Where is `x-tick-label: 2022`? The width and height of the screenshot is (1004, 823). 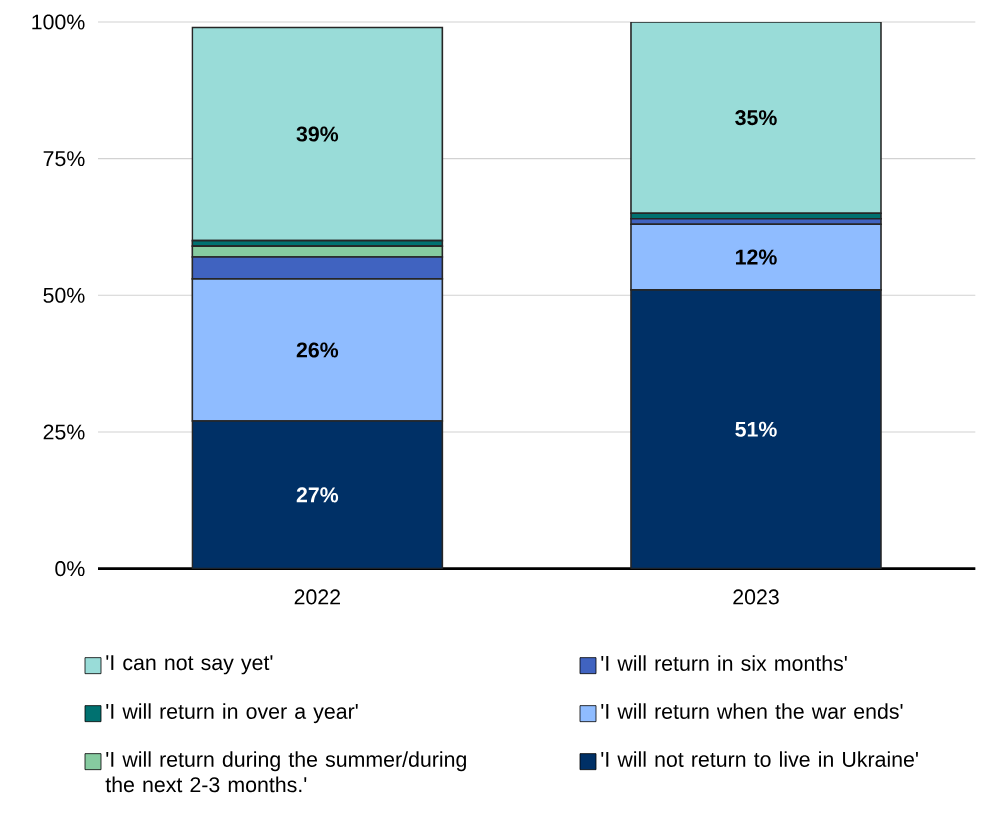
x-tick-label: 2022 is located at coordinates (317, 597).